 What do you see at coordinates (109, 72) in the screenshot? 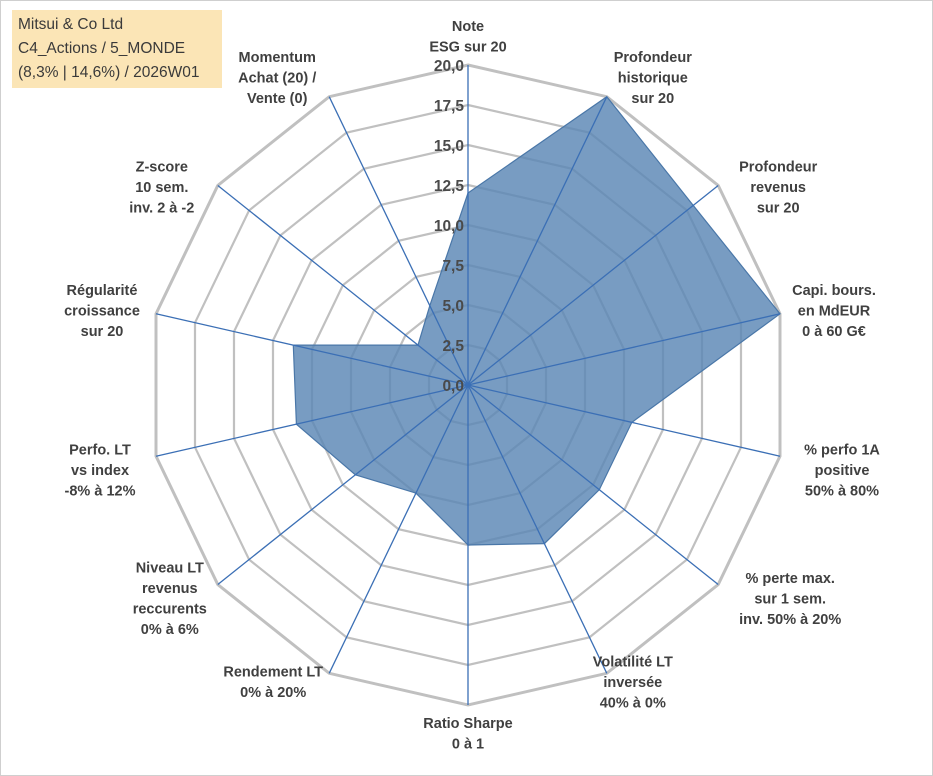
I see `title-line-3: (8,3% | 14,6%) / 2026W01` at bounding box center [109, 72].